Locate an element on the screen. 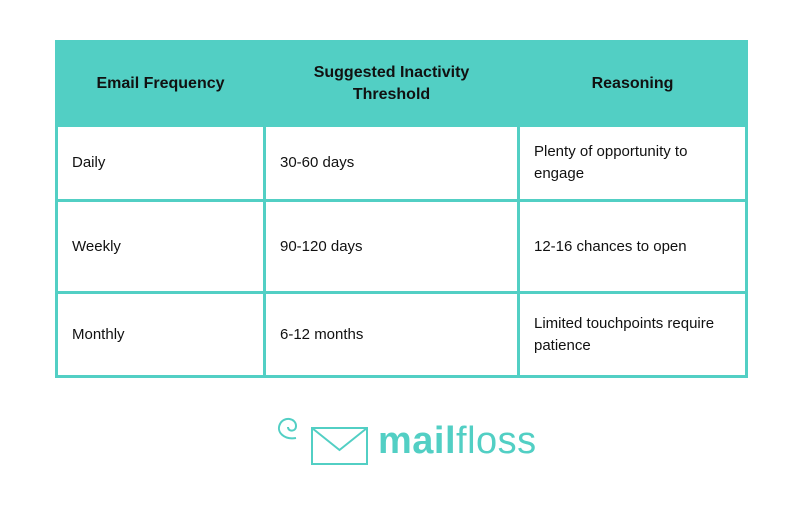 The image size is (800, 515). logo-swirl is located at coordinates (288, 429).